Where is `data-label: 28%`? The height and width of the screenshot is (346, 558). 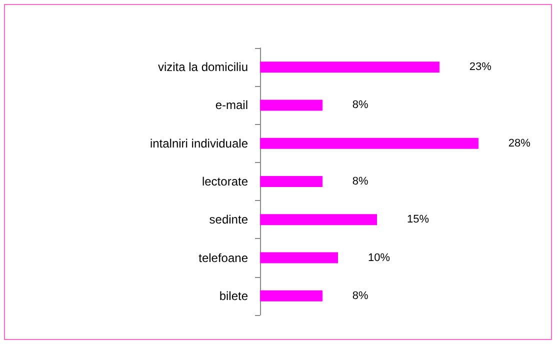 data-label: 28% is located at coordinates (519, 143).